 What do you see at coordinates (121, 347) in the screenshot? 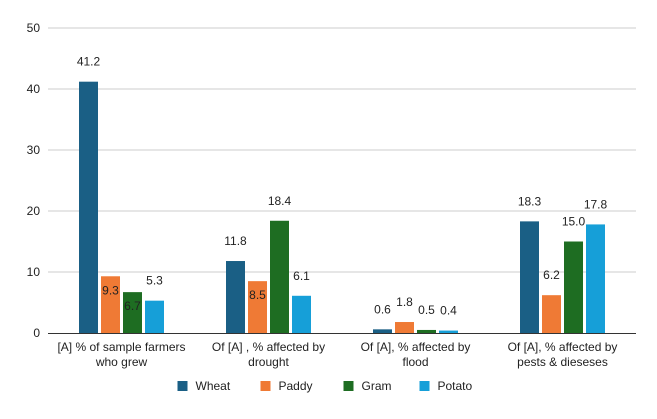
I see `category-label-0: [A] % of sample farmers` at bounding box center [121, 347].